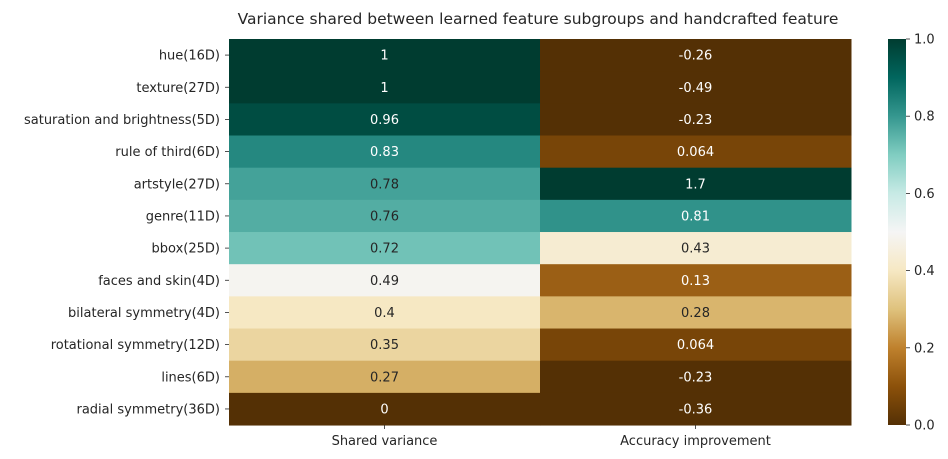 The image size is (948, 459). What do you see at coordinates (178, 88) in the screenshot?
I see `row-label: texture(27D)` at bounding box center [178, 88].